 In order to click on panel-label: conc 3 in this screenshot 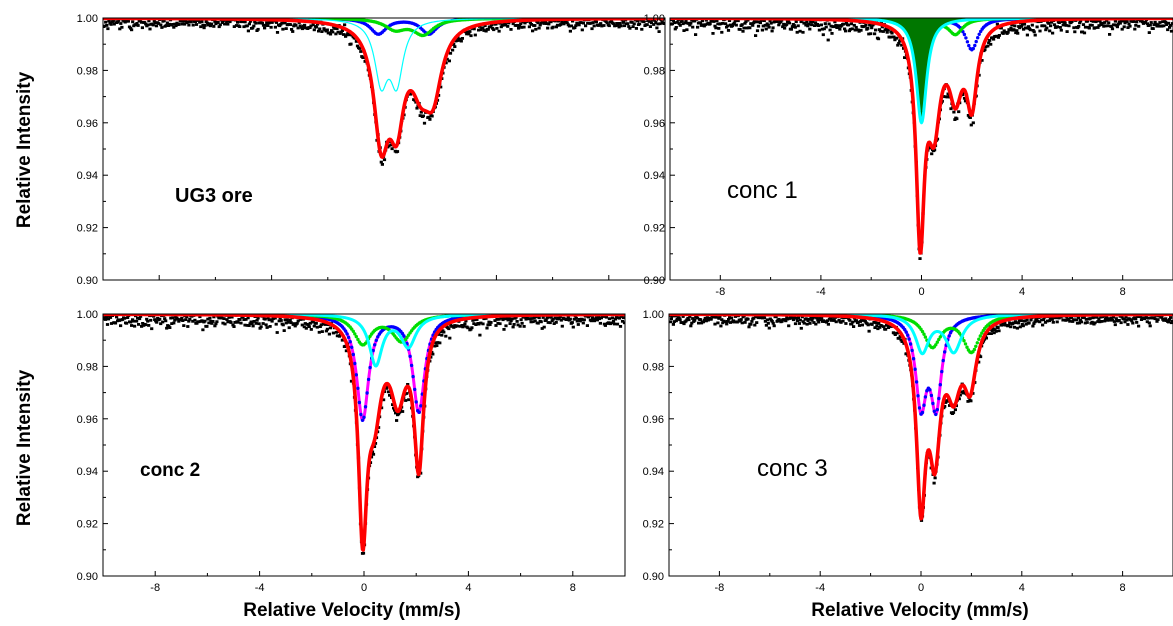, I will do `click(792, 468)`.